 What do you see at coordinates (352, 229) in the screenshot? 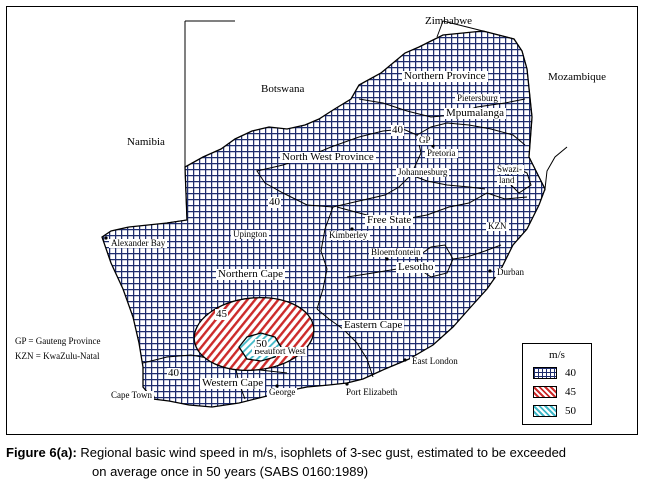
I see `marker-kimberley` at bounding box center [352, 229].